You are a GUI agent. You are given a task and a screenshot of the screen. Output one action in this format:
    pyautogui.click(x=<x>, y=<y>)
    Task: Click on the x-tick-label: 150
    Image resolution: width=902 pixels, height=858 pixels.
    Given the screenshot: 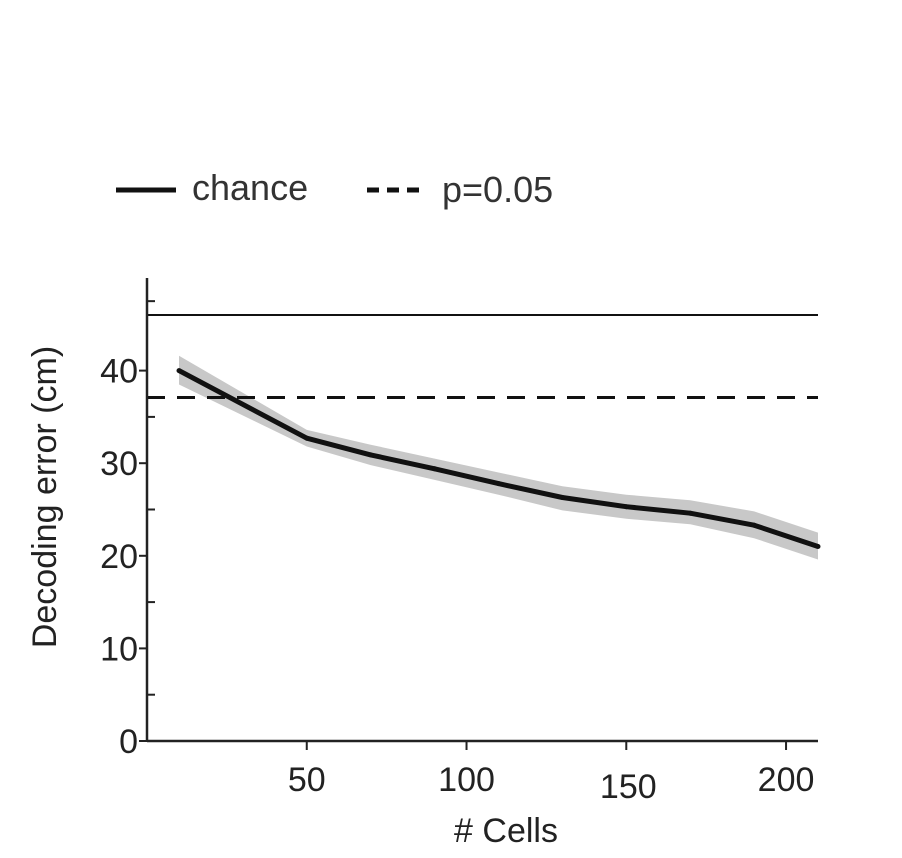 What is the action you would take?
    pyautogui.click(x=628, y=787)
    